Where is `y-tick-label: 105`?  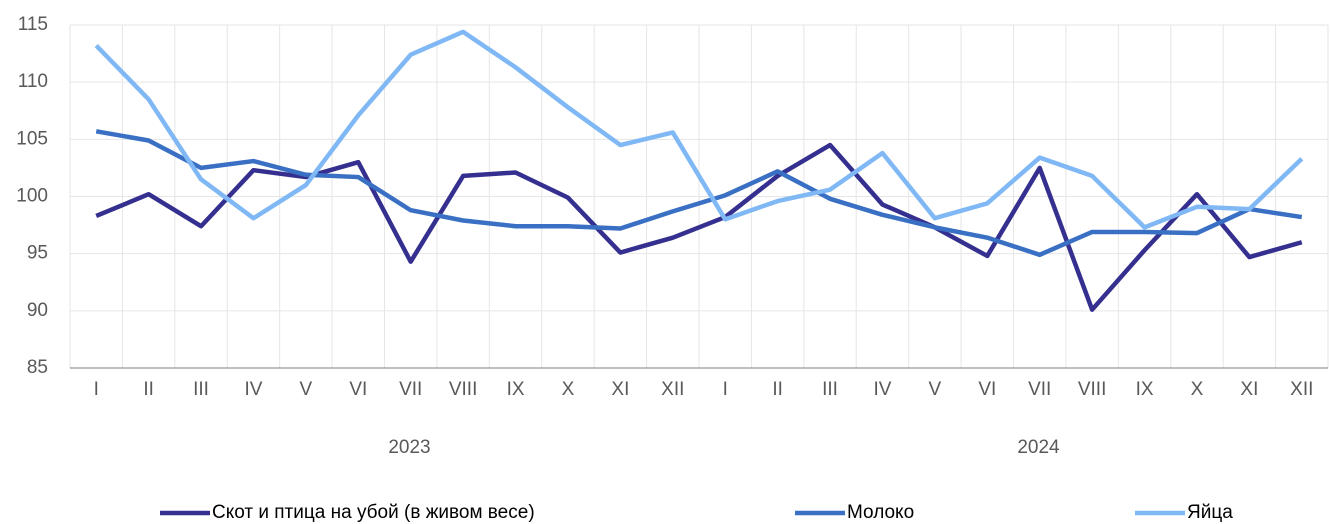 y-tick-label: 105 is located at coordinates (32, 138).